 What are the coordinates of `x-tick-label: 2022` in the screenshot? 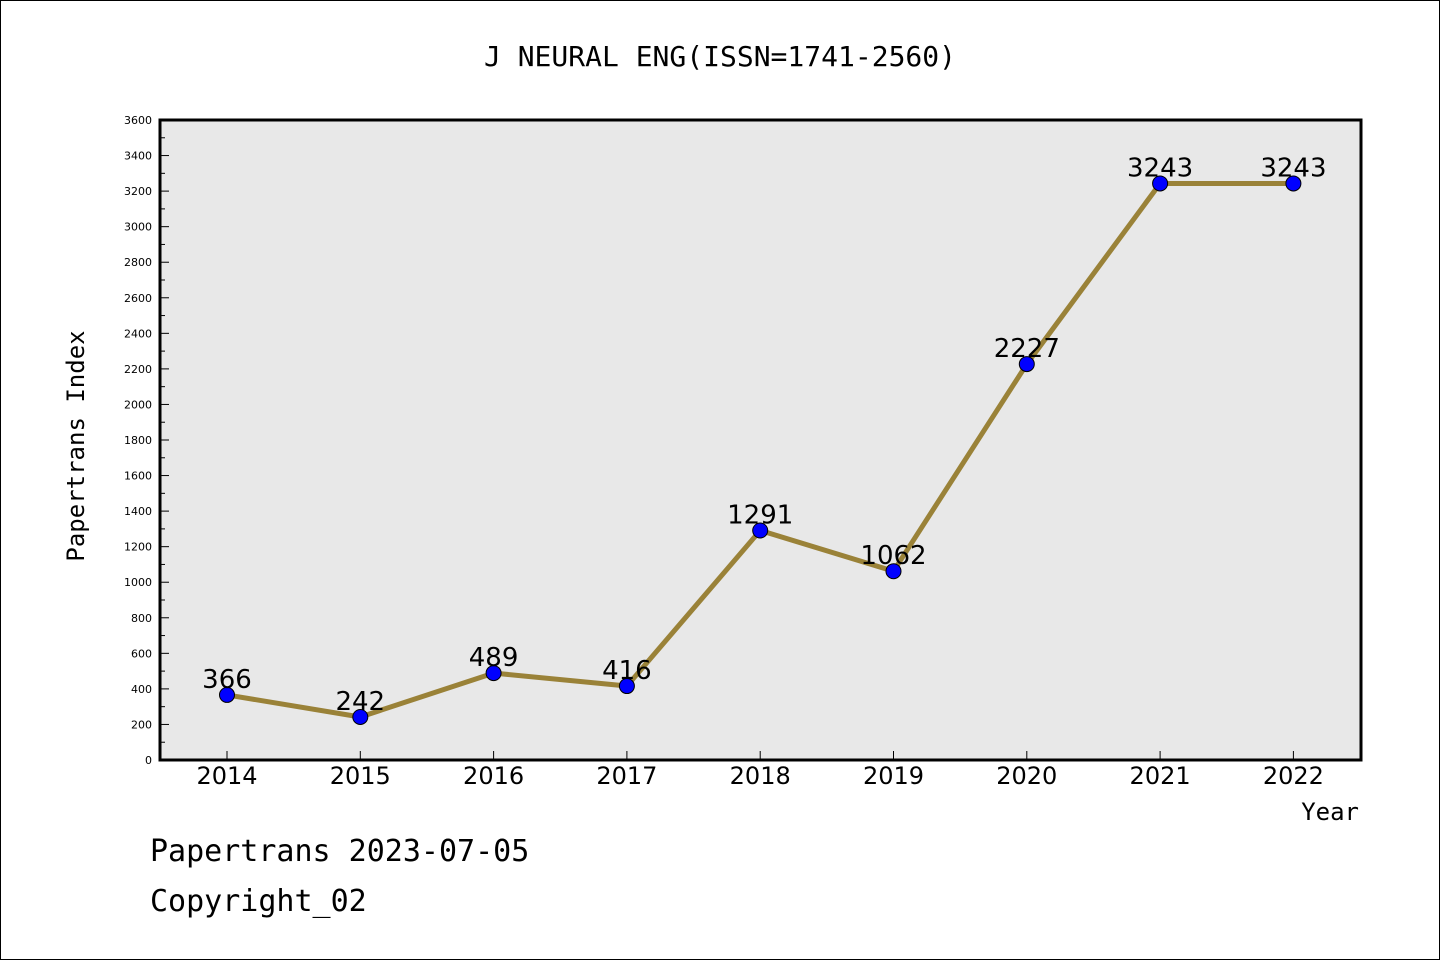 It's located at (1293, 776).